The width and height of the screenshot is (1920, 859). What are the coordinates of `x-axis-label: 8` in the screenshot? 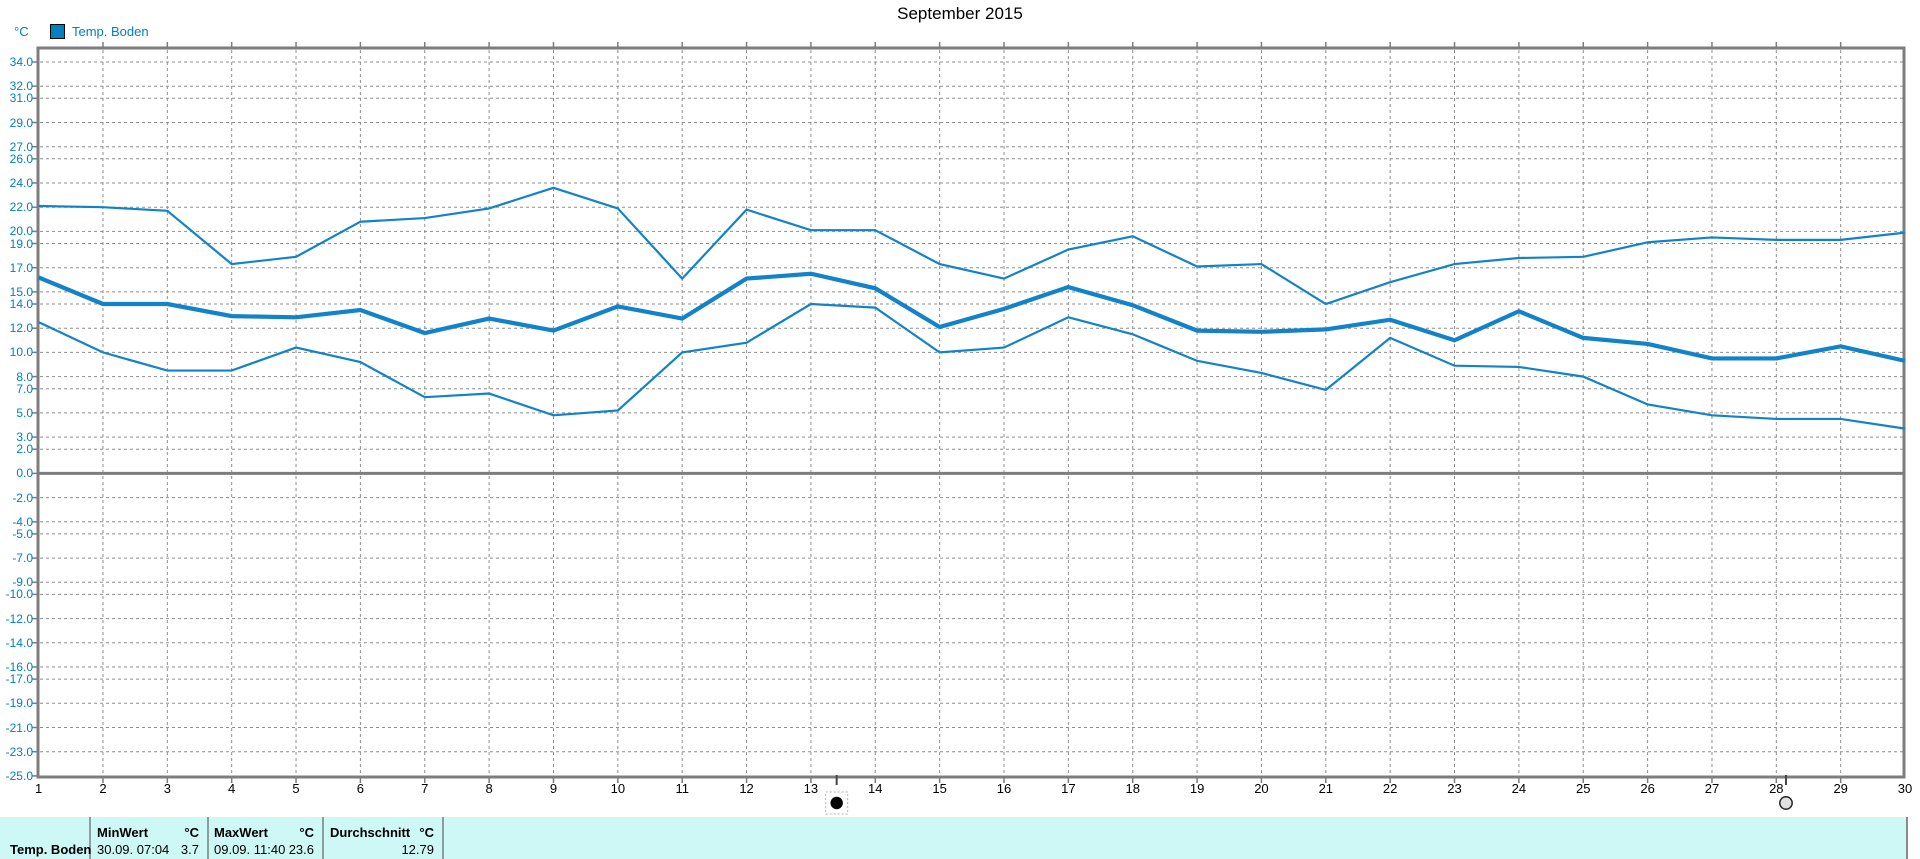 It's located at (489, 788).